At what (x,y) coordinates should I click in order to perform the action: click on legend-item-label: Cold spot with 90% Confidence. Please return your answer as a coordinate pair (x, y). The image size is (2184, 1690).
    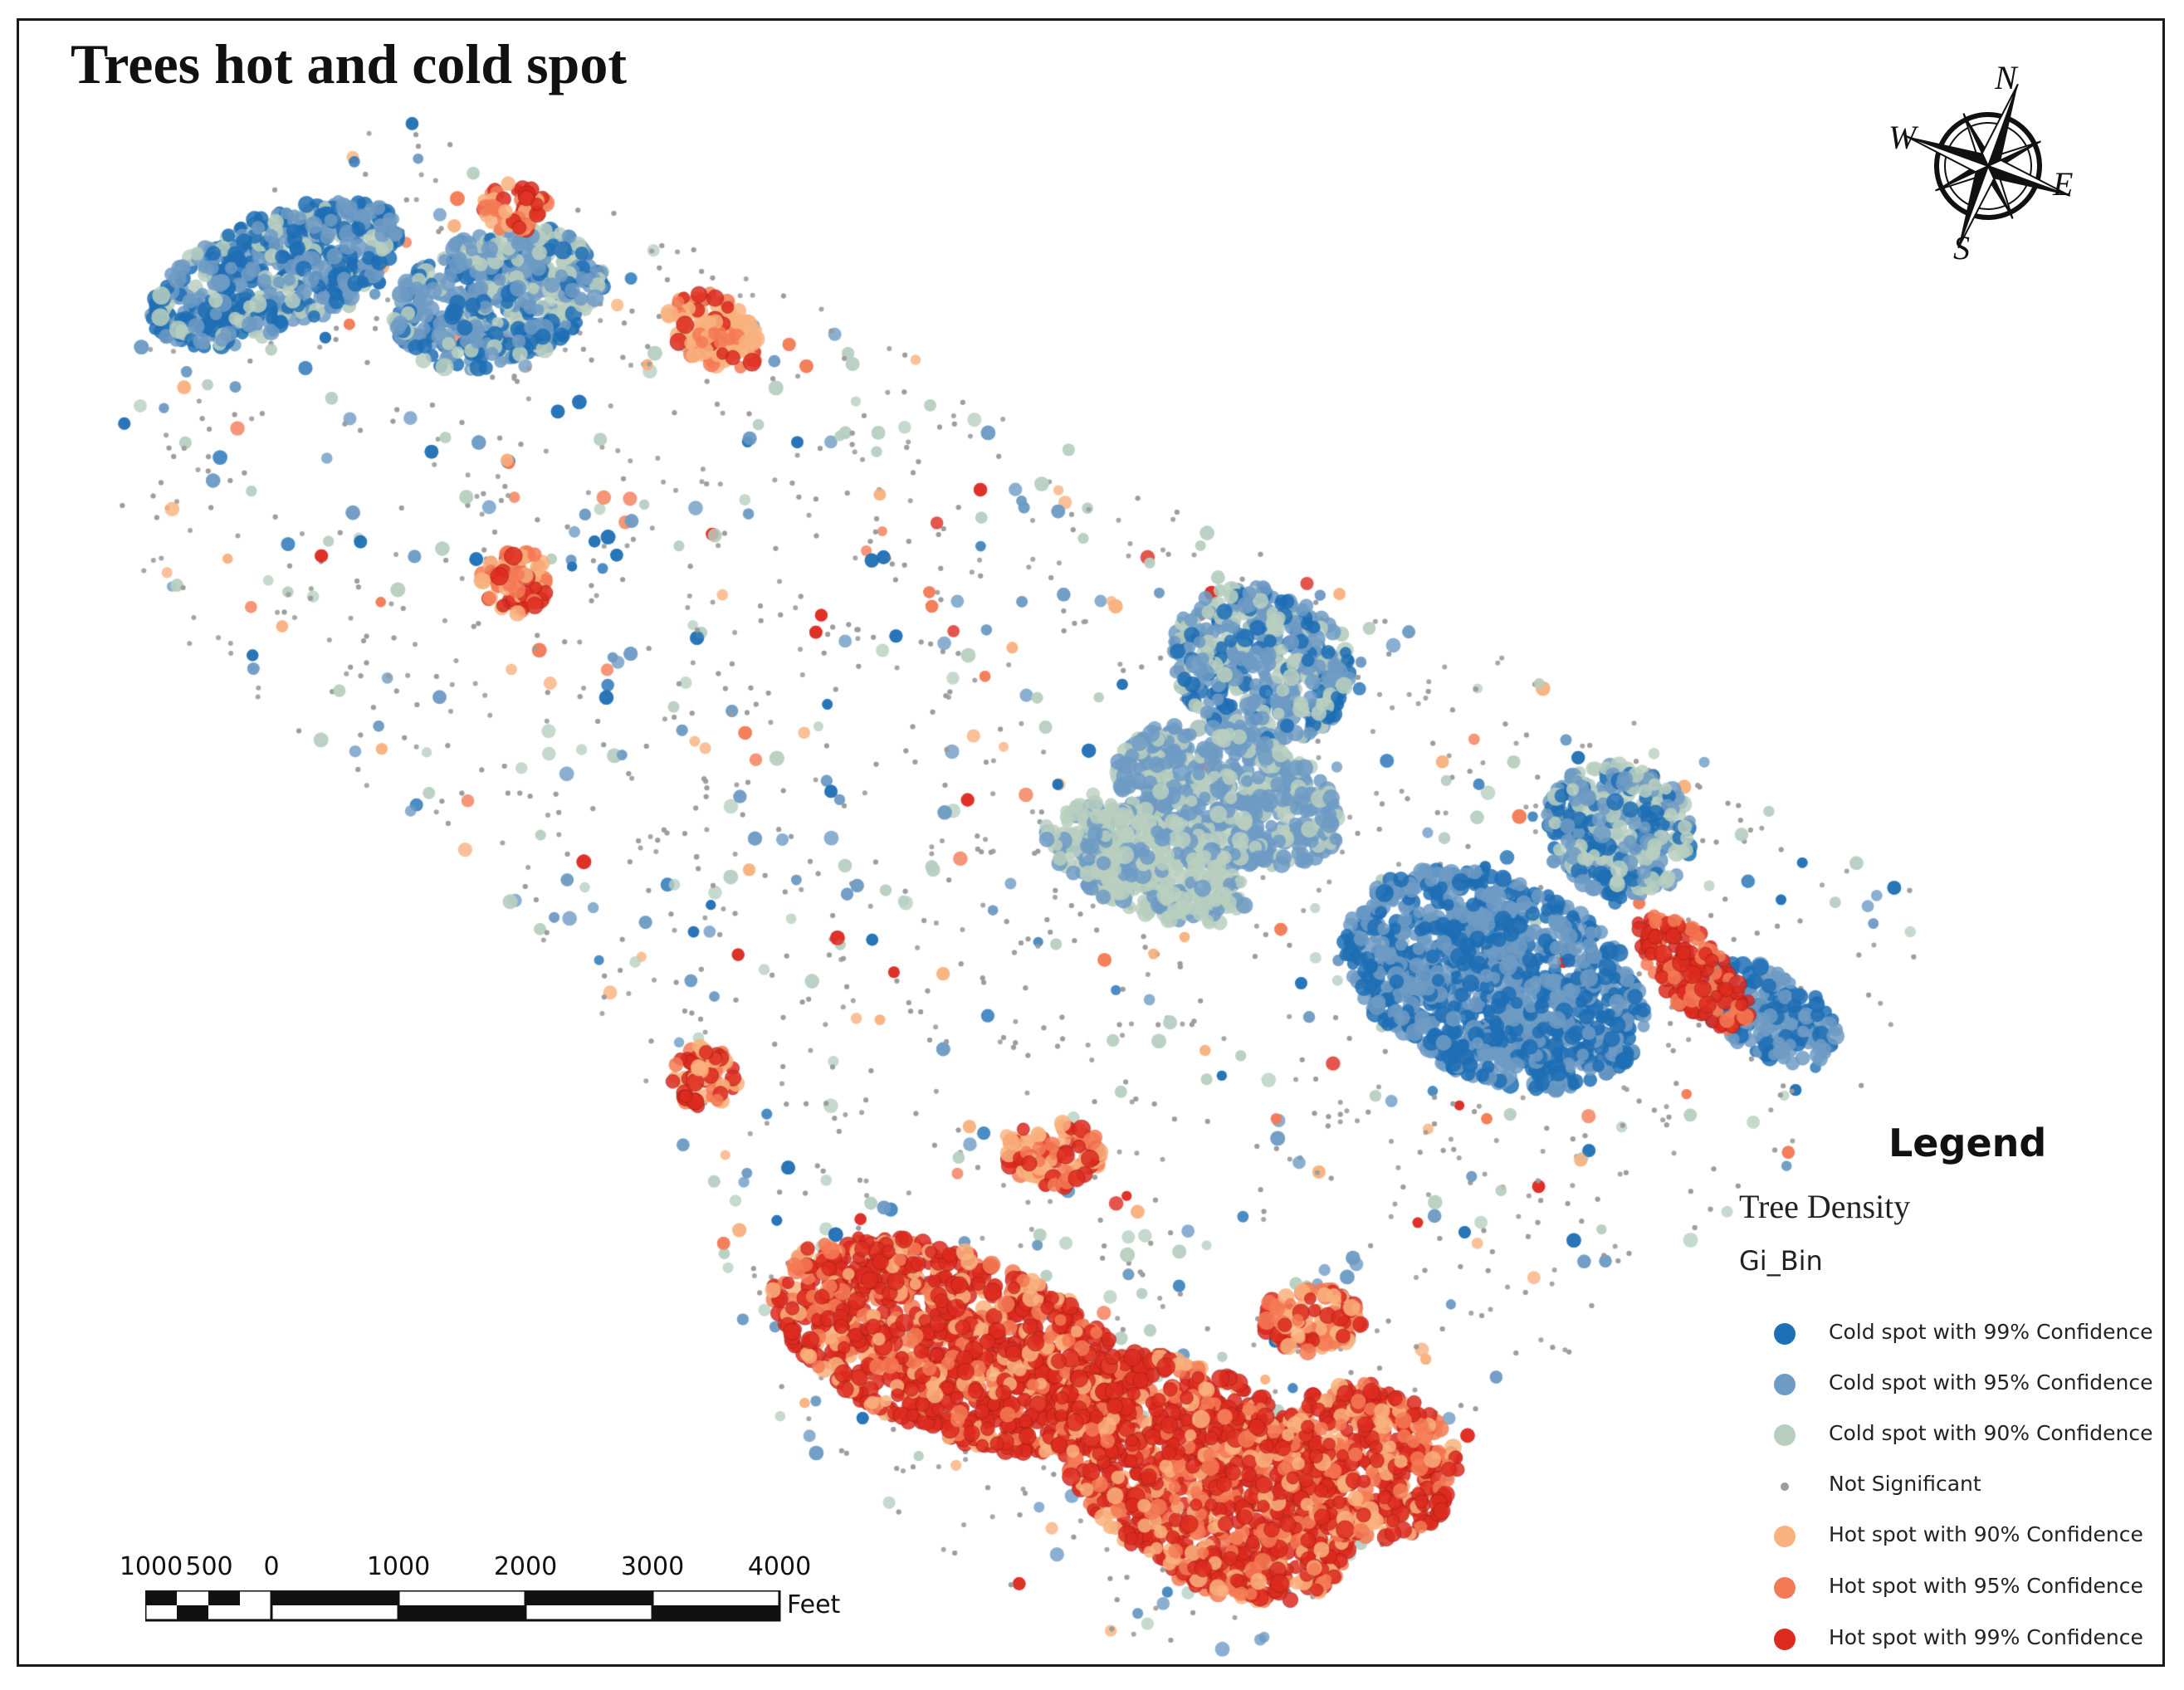
    Looking at the image, I should click on (1991, 1433).